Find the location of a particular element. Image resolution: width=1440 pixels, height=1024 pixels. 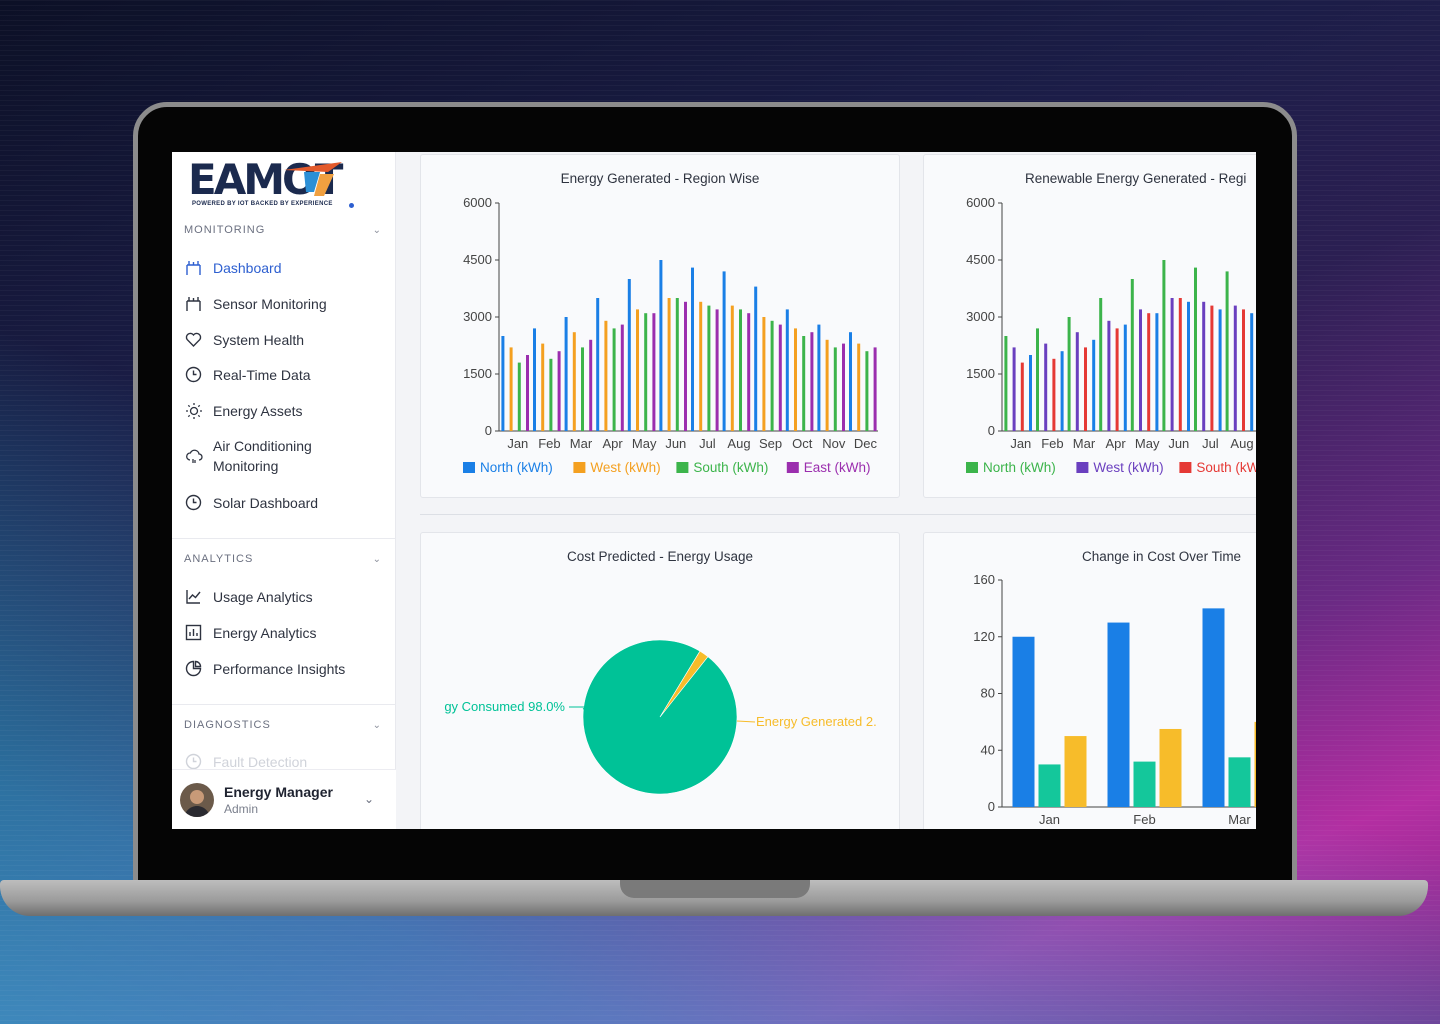

sidebar-item-energy-assets: Energy Assets is located at coordinates (284, 410).